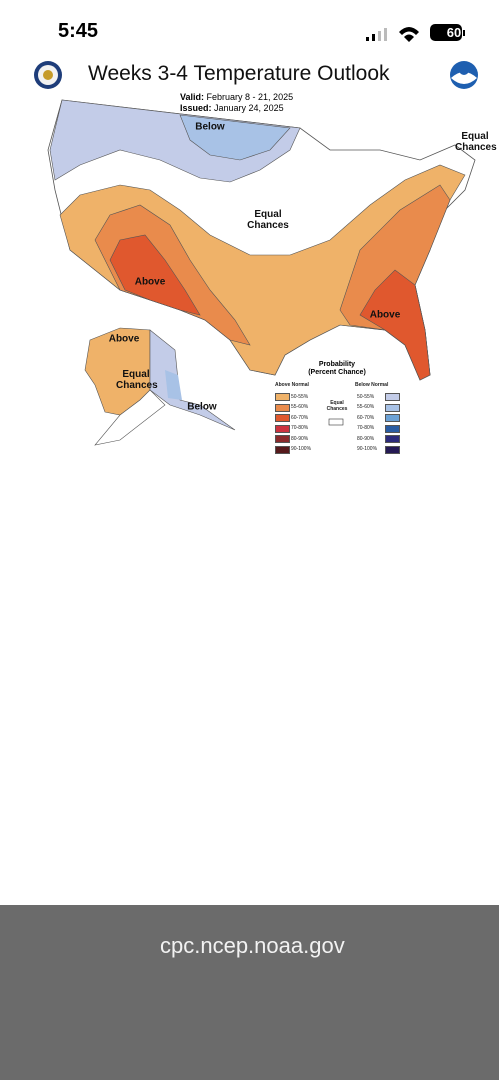  Describe the element at coordinates (337, 372) in the screenshot. I see `legend-subtitle: (Percent Chance)` at that location.